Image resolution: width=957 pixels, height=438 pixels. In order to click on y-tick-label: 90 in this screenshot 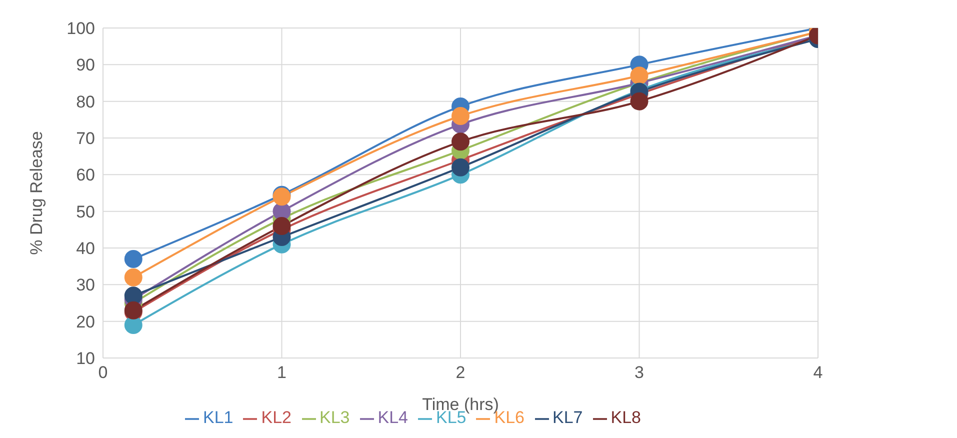, I will do `click(85, 65)`.